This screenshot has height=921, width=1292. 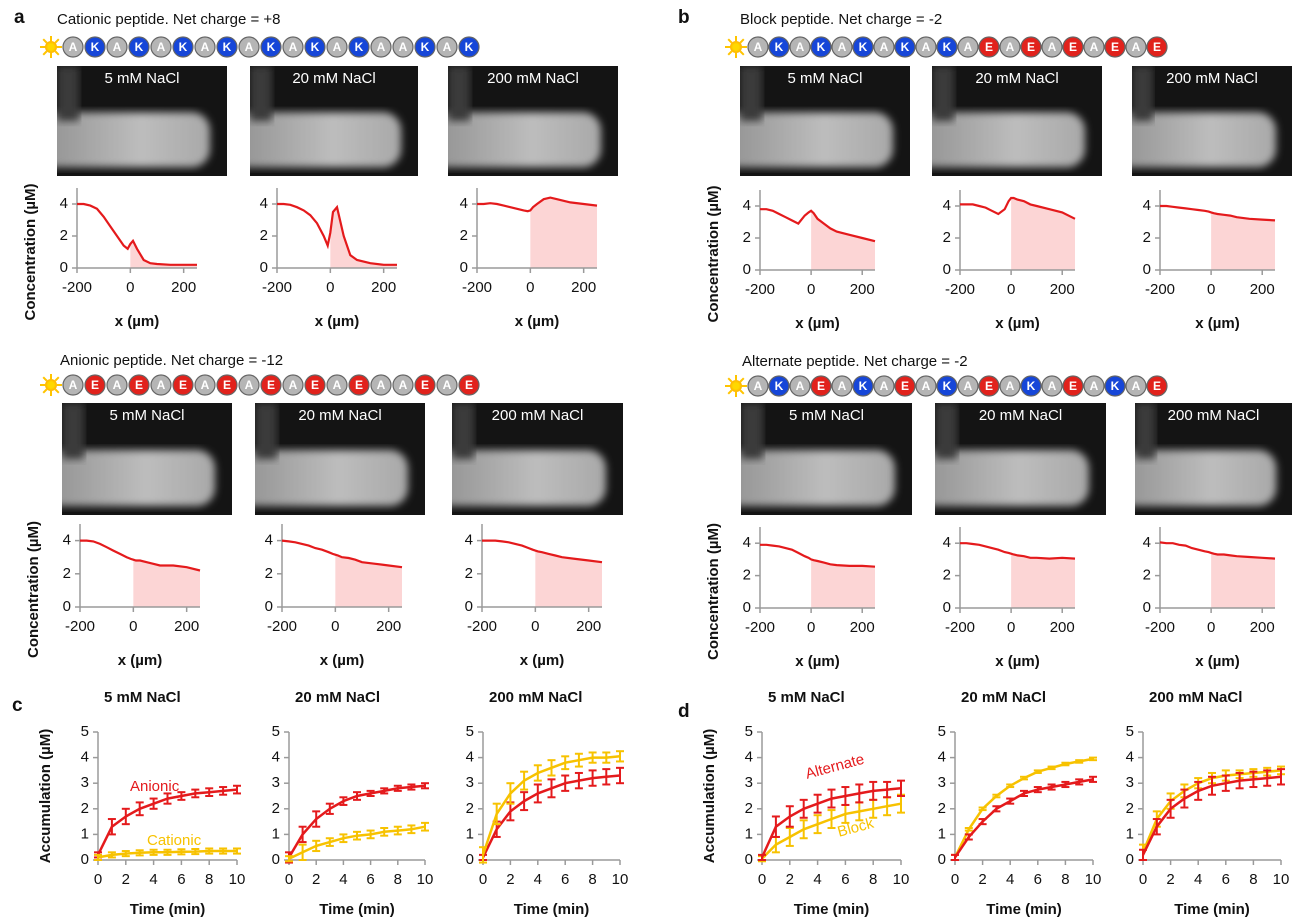 I want to click on y-tick-label: 3, so click(x=470, y=782).